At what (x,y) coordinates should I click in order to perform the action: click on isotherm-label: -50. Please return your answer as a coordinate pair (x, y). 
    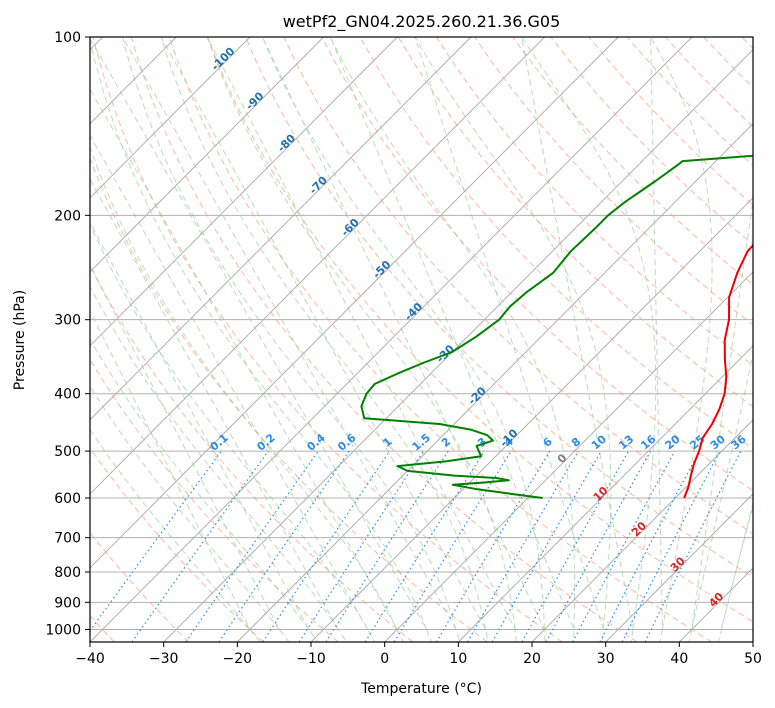
    Looking at the image, I should click on (381, 269).